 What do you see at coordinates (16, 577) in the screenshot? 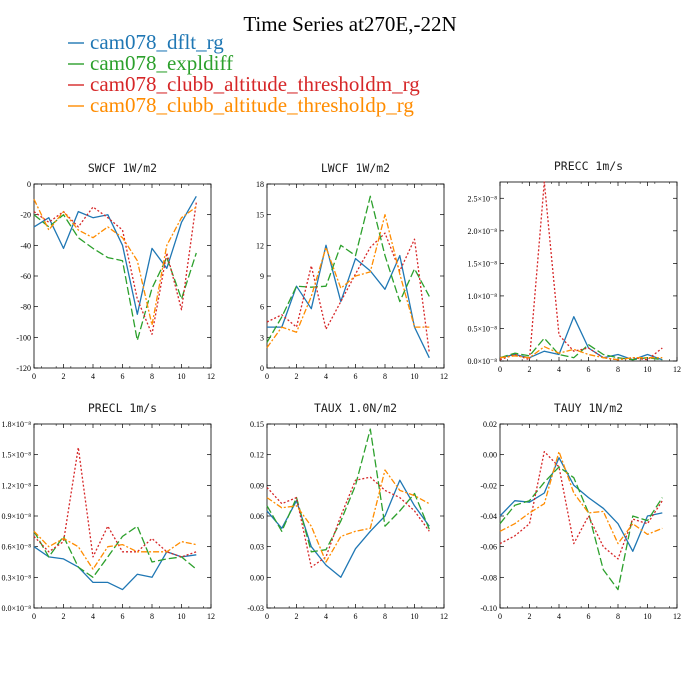
I see `y-tick-label: 0.3×10⁻⁸` at bounding box center [16, 577].